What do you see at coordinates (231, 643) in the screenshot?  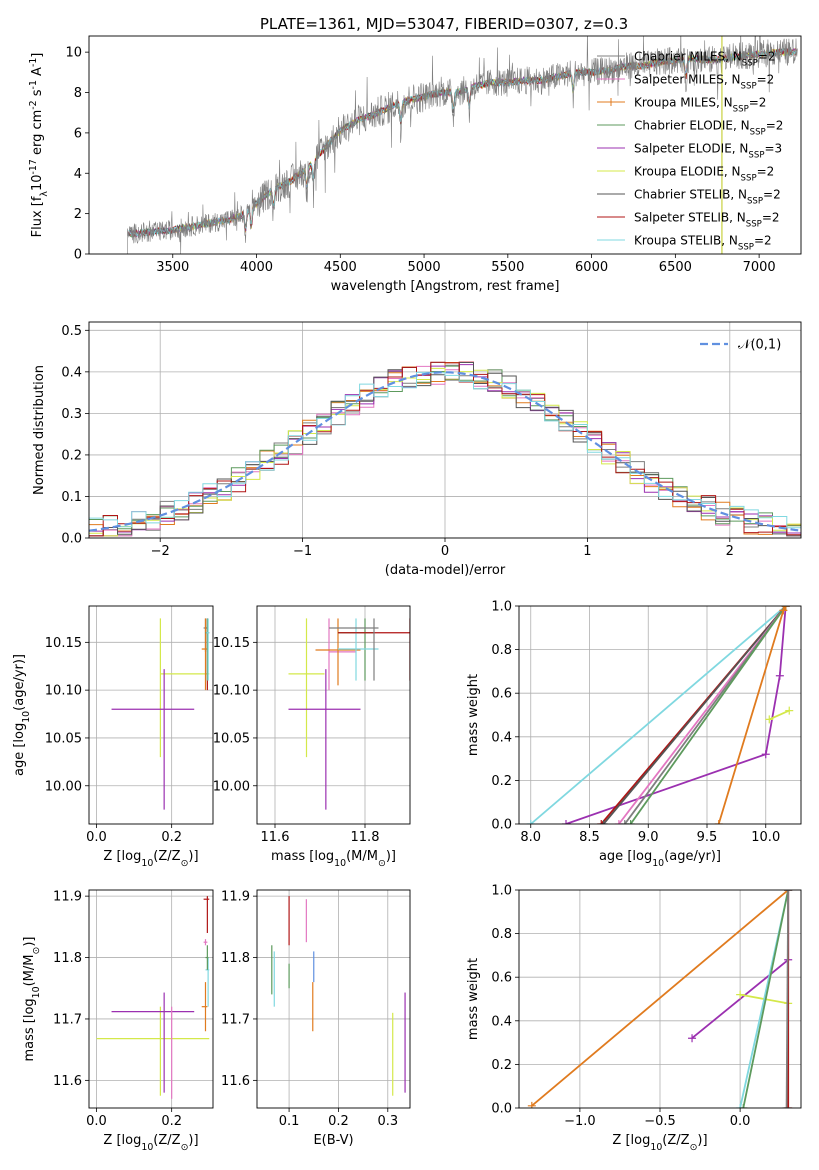 I see `y-tick-label: 10.15` at bounding box center [231, 643].